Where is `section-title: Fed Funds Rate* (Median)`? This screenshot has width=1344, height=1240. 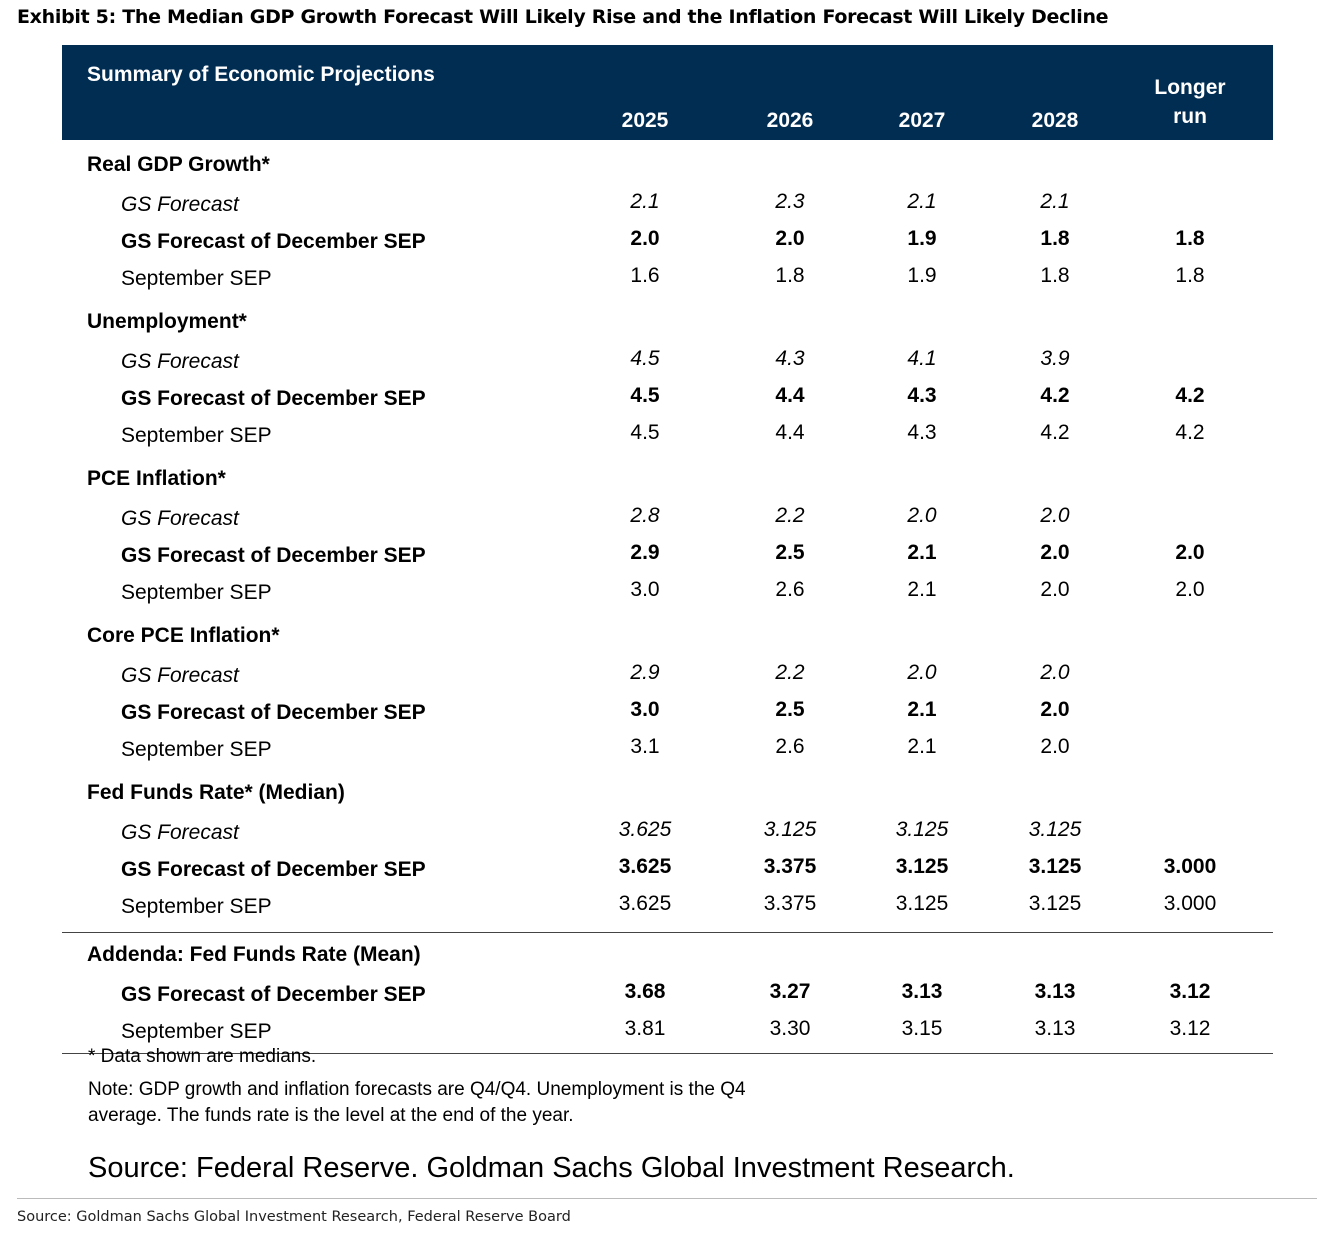
section-title: Fed Funds Rate* (Median) is located at coordinates (216, 792).